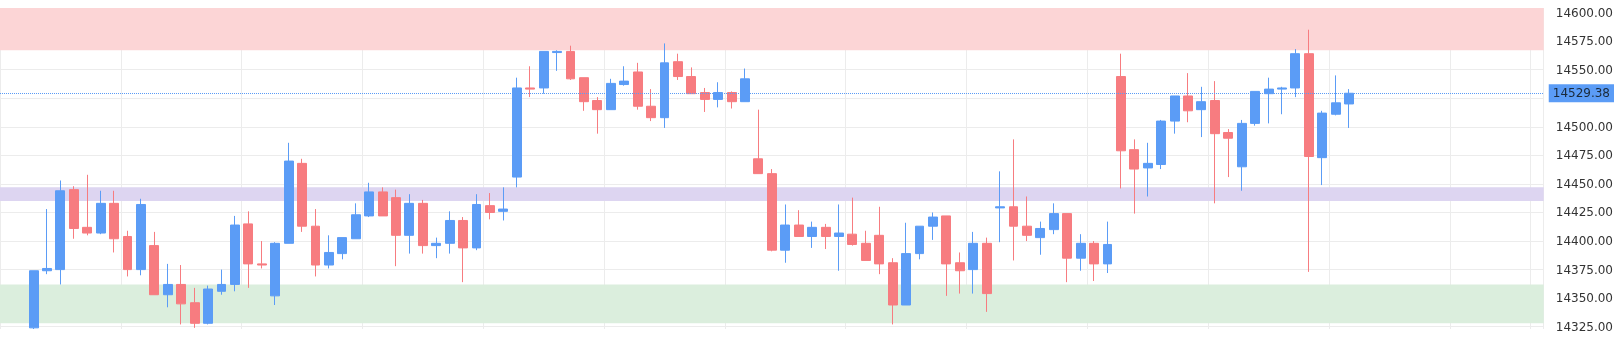  I want to click on y-tick-label: 14550.00, so click(1584, 69).